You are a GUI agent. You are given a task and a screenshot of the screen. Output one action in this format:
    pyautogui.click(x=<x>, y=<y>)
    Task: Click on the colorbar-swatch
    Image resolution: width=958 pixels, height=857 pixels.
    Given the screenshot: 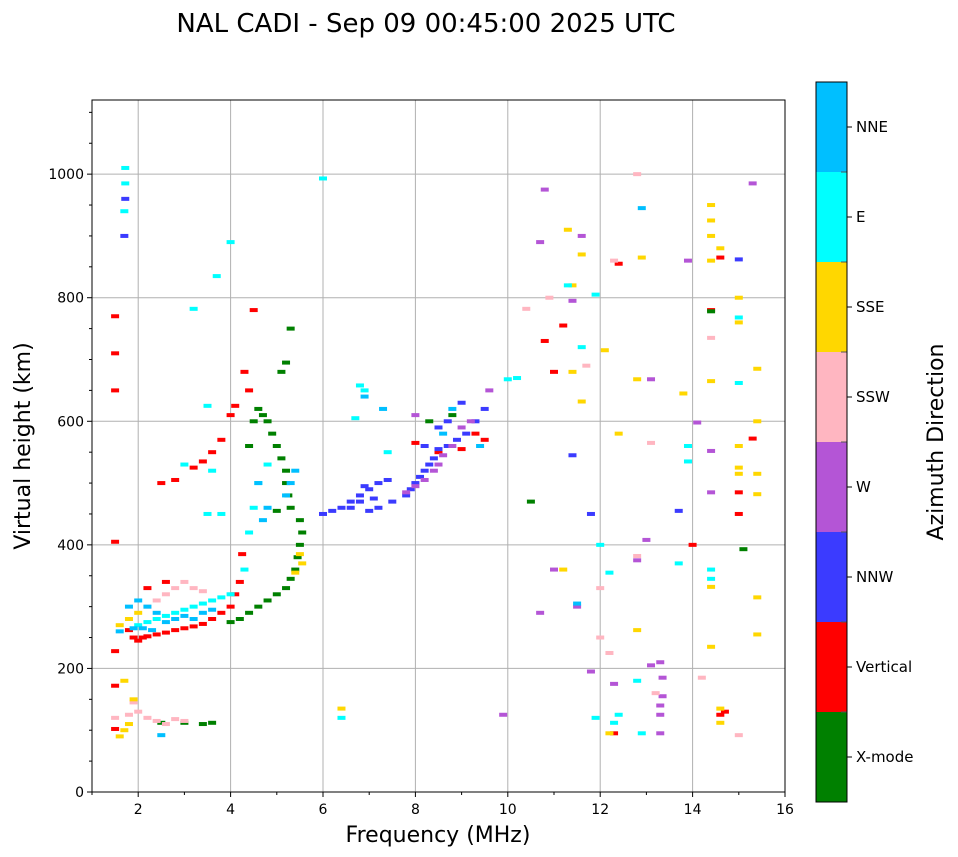 What is the action you would take?
    pyautogui.click(x=831, y=667)
    